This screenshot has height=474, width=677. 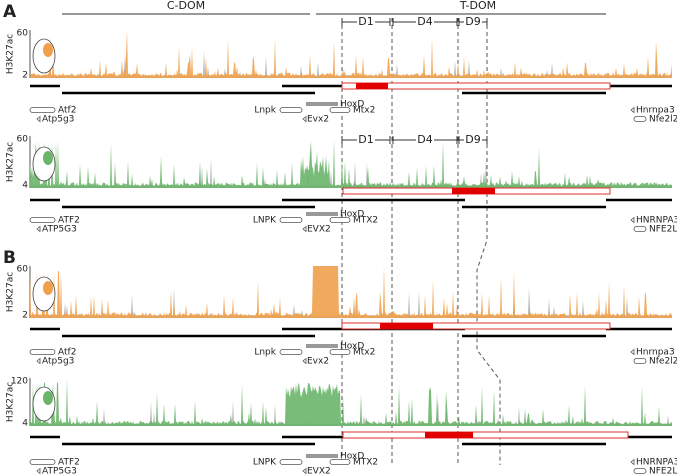 What do you see at coordinates (186, 6) in the screenshot?
I see `domain-label: C-DOM` at bounding box center [186, 6].